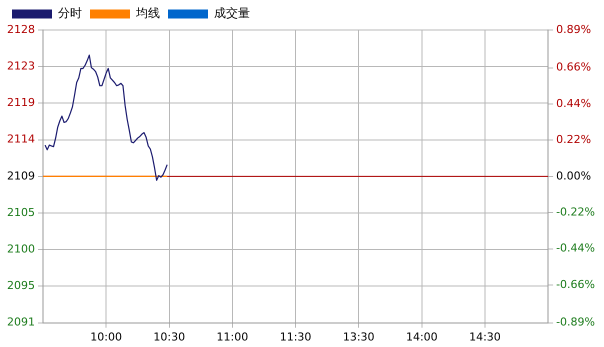 Image resolution: width=604 pixels, height=347 pixels. I want to click on legend-label: 成交量, so click(232, 13).